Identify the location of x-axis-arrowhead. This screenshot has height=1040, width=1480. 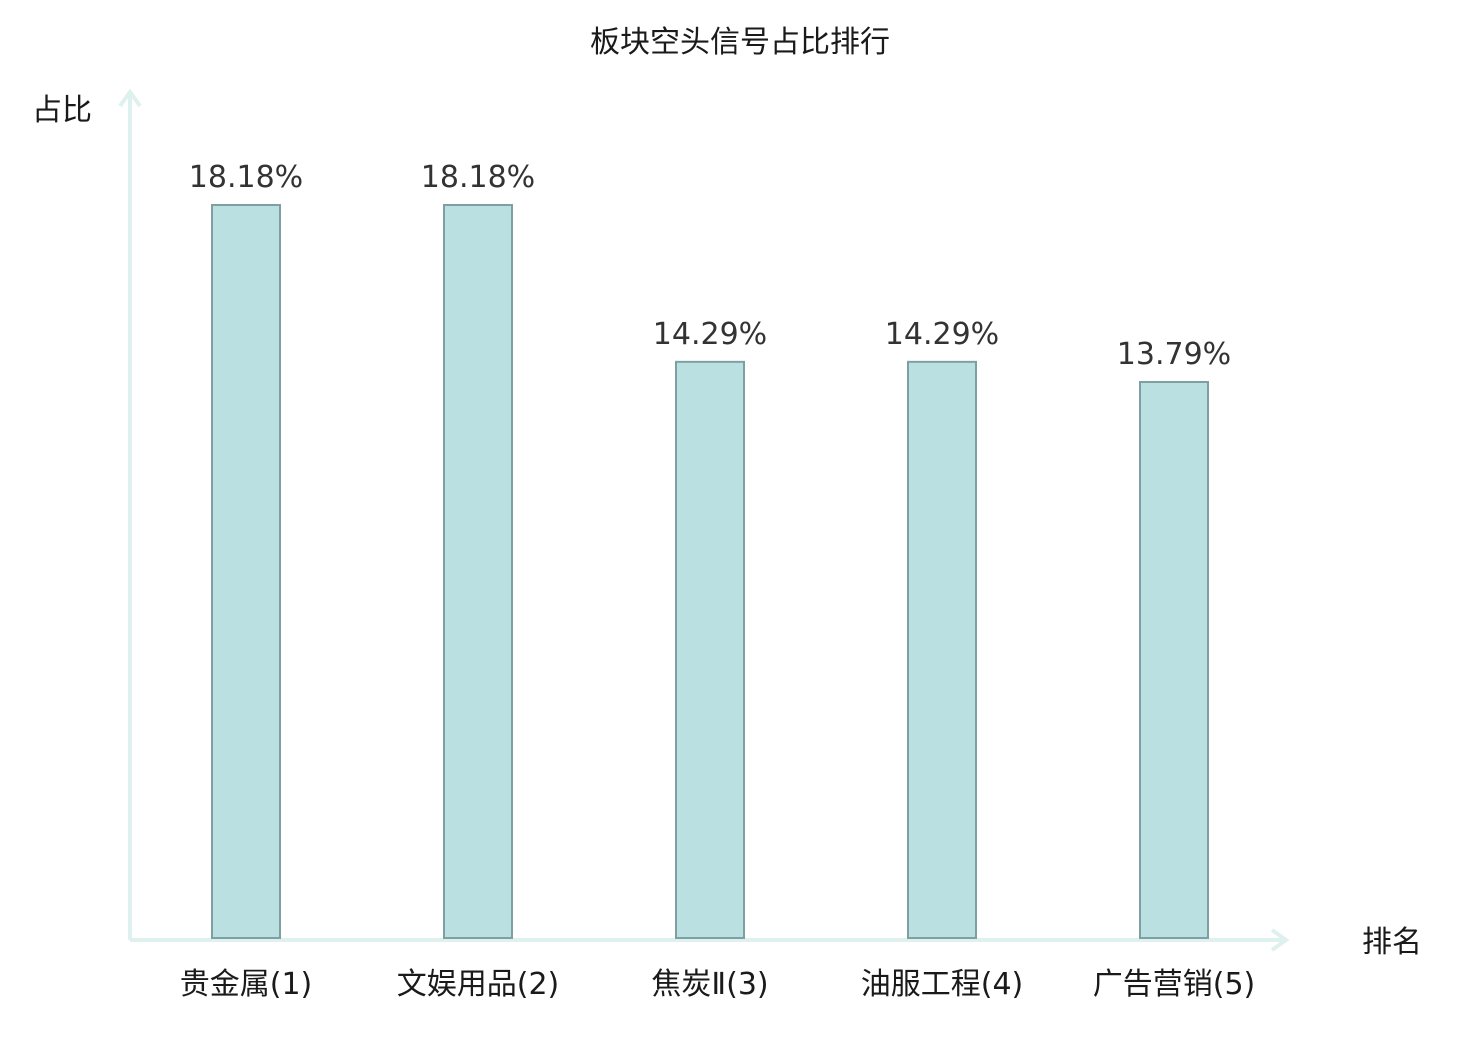
(1280, 940).